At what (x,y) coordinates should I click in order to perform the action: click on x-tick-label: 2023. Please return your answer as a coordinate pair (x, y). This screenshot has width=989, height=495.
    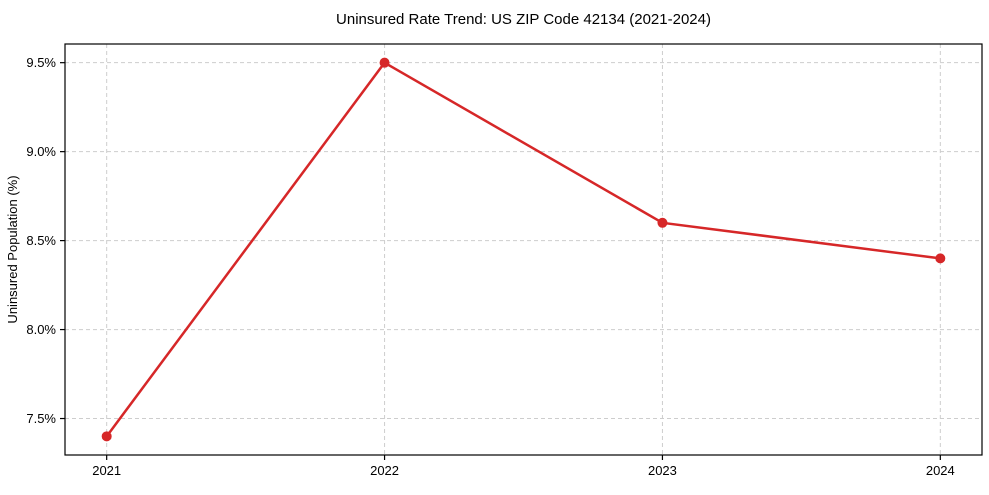
    Looking at the image, I should click on (662, 470).